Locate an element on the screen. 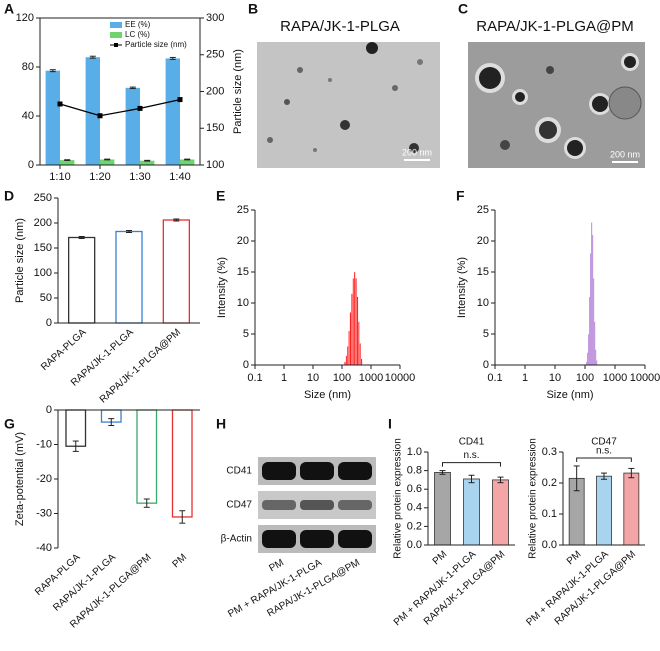 The height and width of the screenshot is (651, 660). x-tick-label: RAPA-PLGA is located at coordinates (64, 350).